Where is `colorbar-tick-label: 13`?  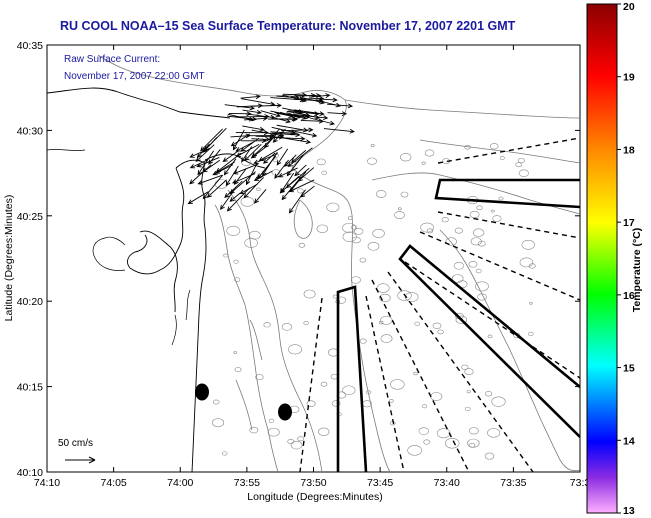
colorbar-tick-label: 13 is located at coordinates (629, 511).